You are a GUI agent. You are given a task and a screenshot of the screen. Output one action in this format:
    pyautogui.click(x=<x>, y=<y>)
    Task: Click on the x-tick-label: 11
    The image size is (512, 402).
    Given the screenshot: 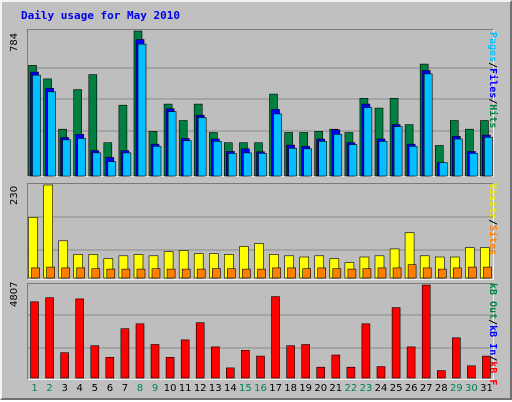 What is the action you would take?
    pyautogui.click(x=185, y=388)
    